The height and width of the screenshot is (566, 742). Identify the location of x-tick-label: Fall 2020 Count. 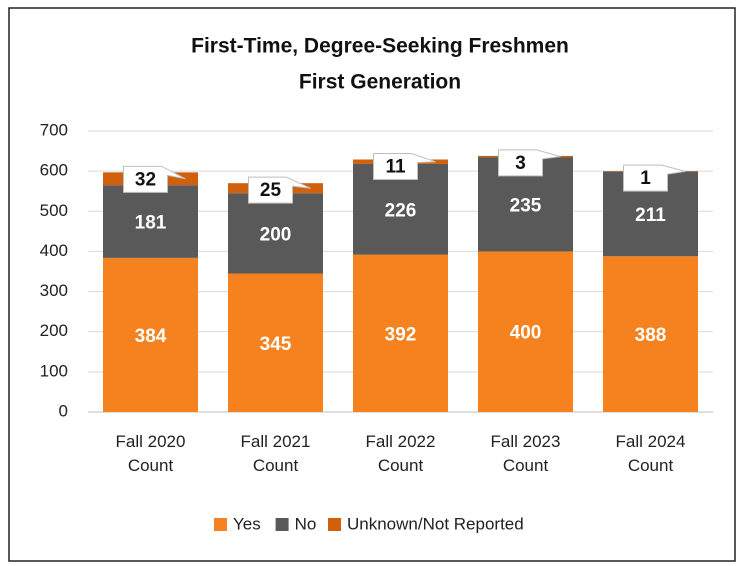
(150, 453).